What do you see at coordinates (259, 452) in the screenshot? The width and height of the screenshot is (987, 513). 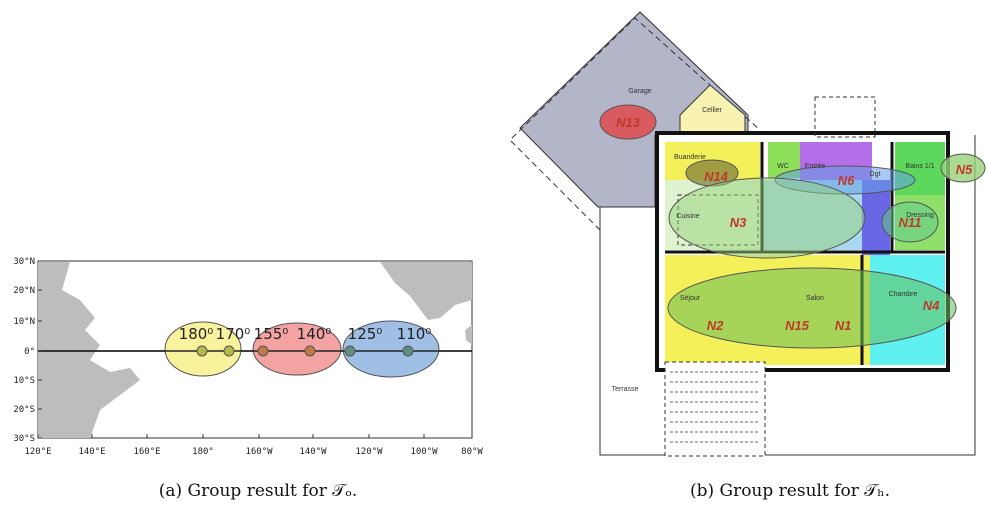 I see `lon-label: 160°W` at bounding box center [259, 452].